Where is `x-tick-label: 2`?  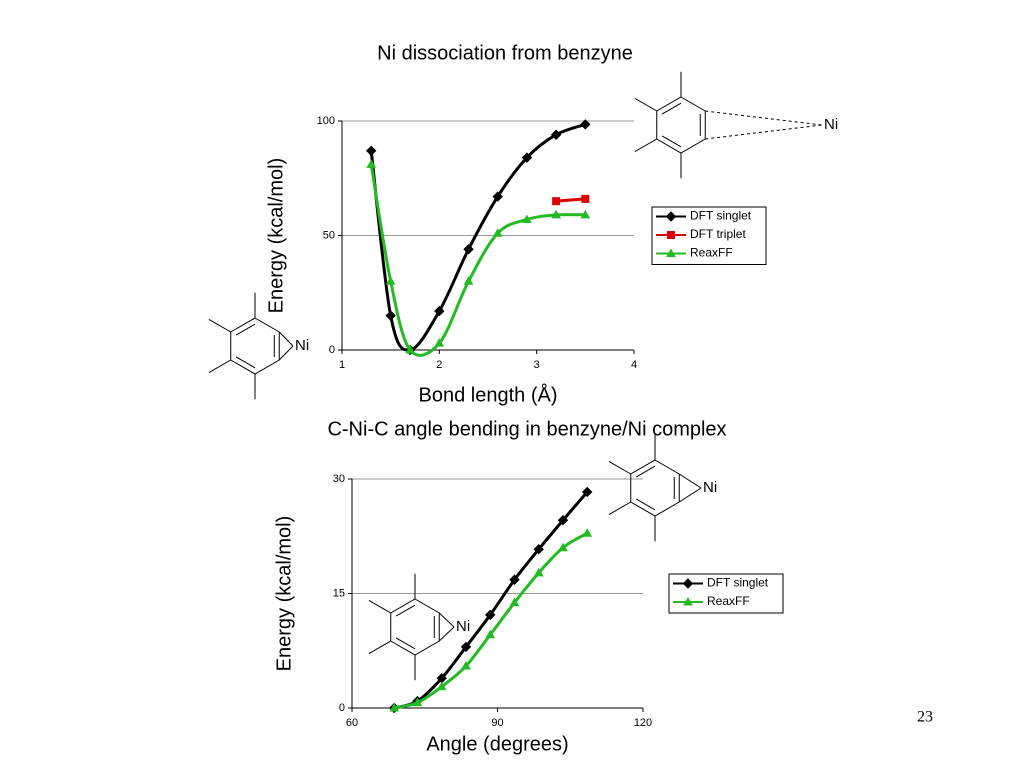 x-tick-label: 2 is located at coordinates (439, 365).